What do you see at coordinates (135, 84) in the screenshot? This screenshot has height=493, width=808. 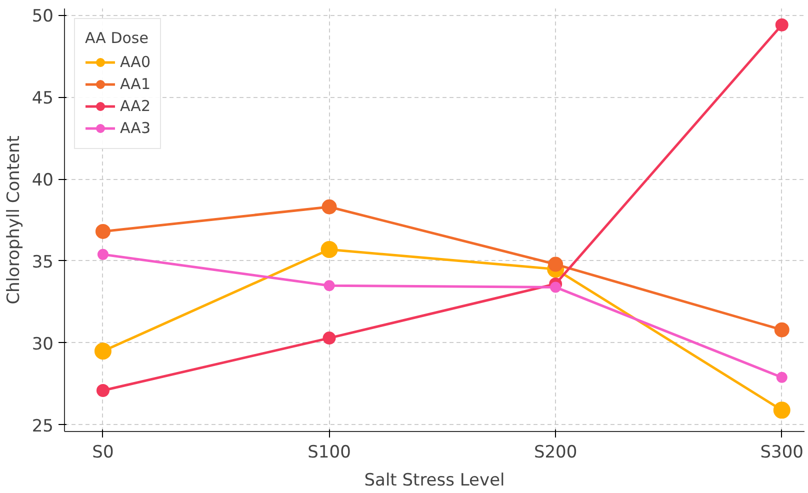 I see `legend-label: AA1` at bounding box center [135, 84].